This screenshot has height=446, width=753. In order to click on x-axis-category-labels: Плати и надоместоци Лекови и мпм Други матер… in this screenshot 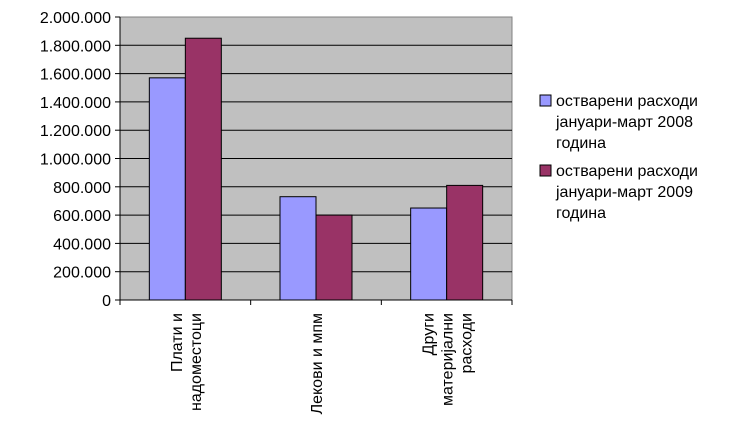, I will do `click(322, 363)`.